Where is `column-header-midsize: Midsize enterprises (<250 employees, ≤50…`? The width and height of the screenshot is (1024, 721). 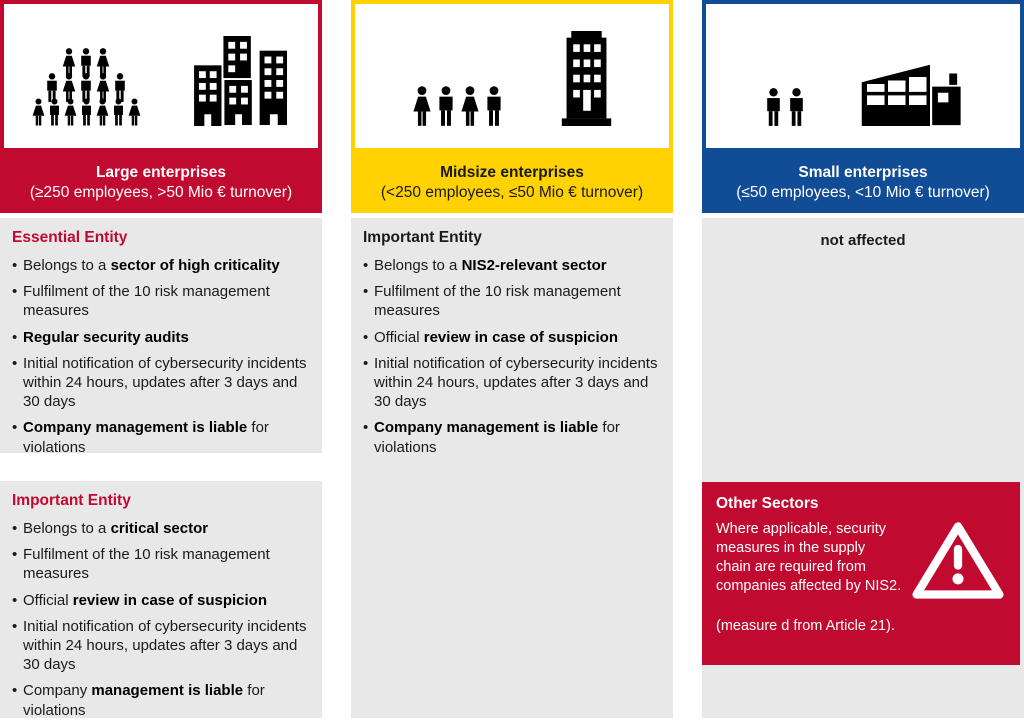
column-header-midsize: Midsize enterprises (<250 employees, ≤50… is located at coordinates (512, 182).